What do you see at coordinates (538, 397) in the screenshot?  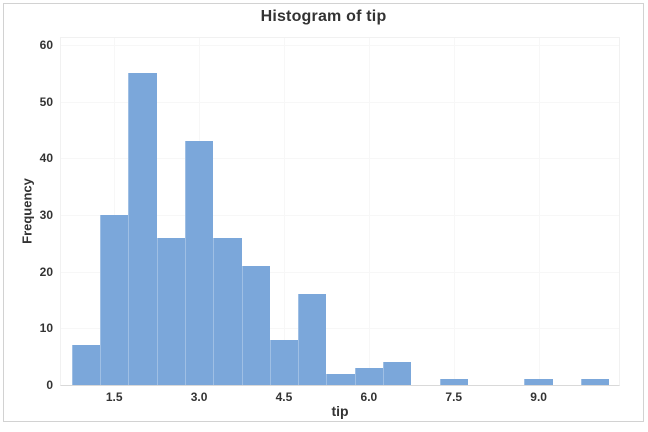 I see `x-tick-label: 9.0` at bounding box center [538, 397].